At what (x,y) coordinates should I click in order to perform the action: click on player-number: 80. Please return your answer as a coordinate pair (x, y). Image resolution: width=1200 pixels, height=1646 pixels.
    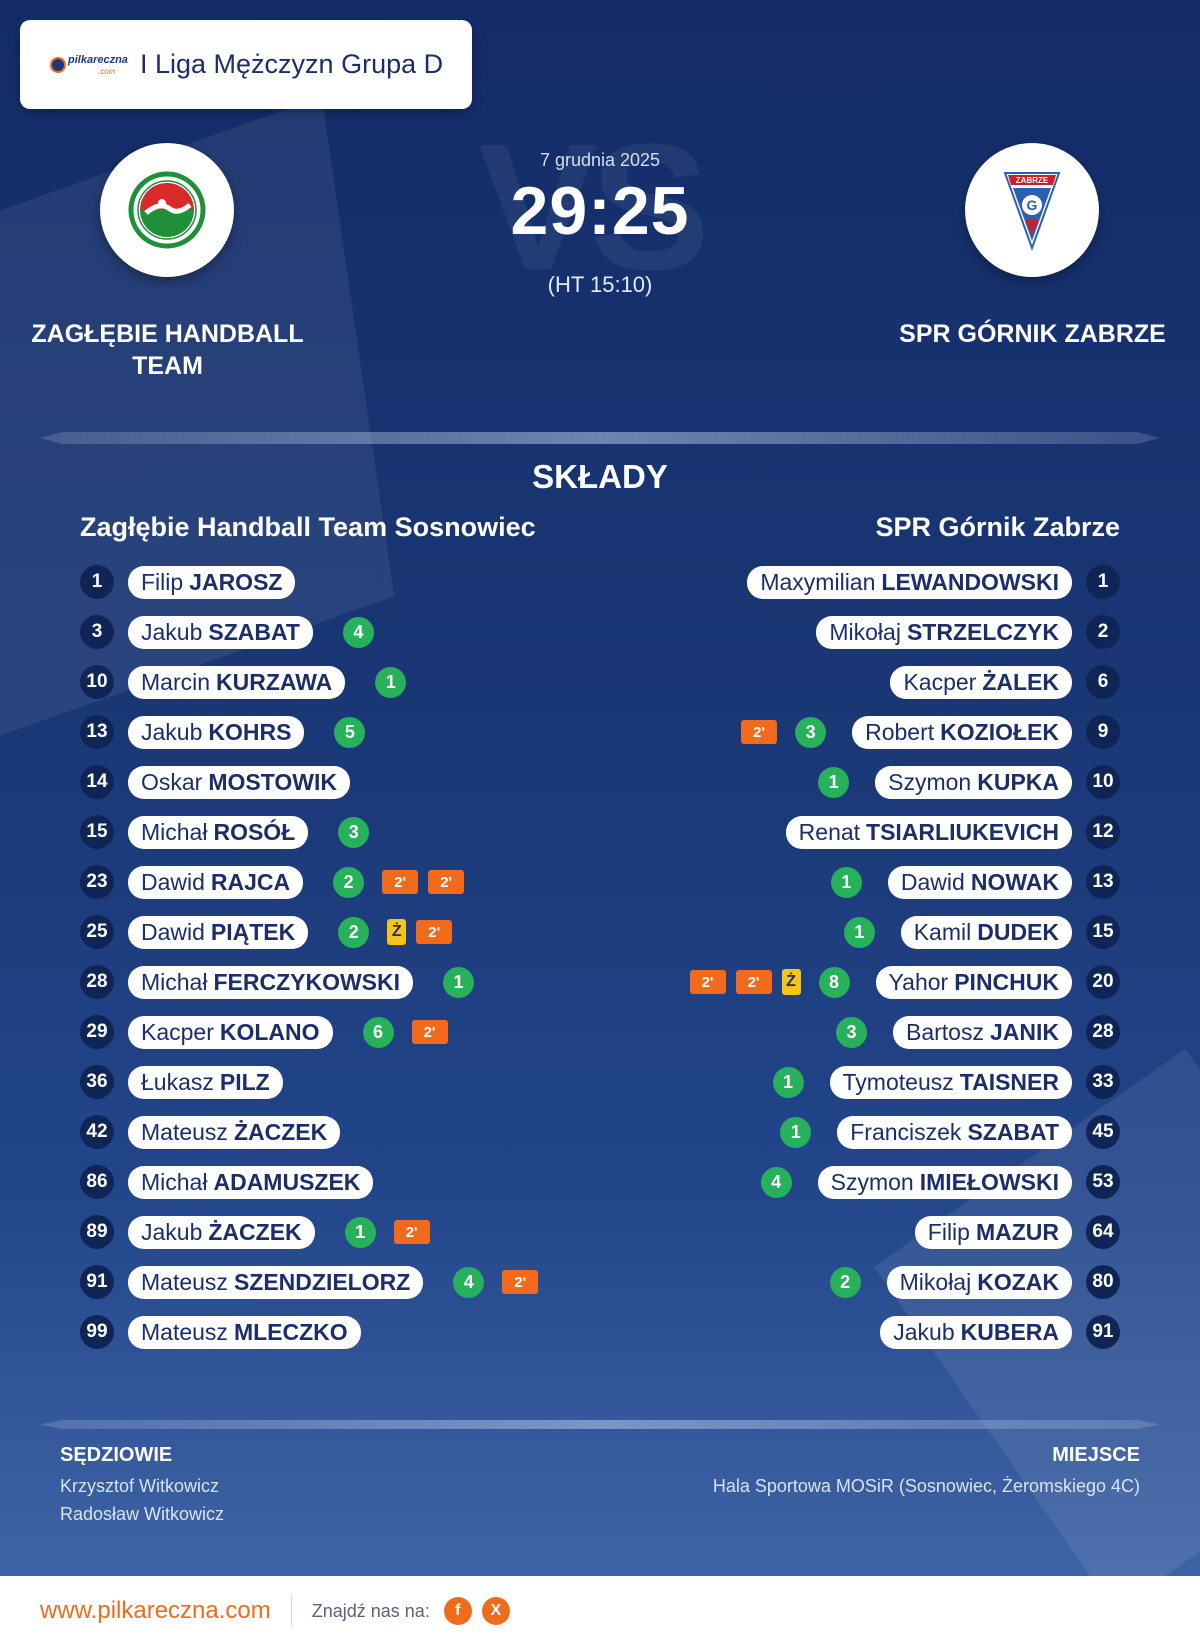
    Looking at the image, I should click on (1103, 1282).